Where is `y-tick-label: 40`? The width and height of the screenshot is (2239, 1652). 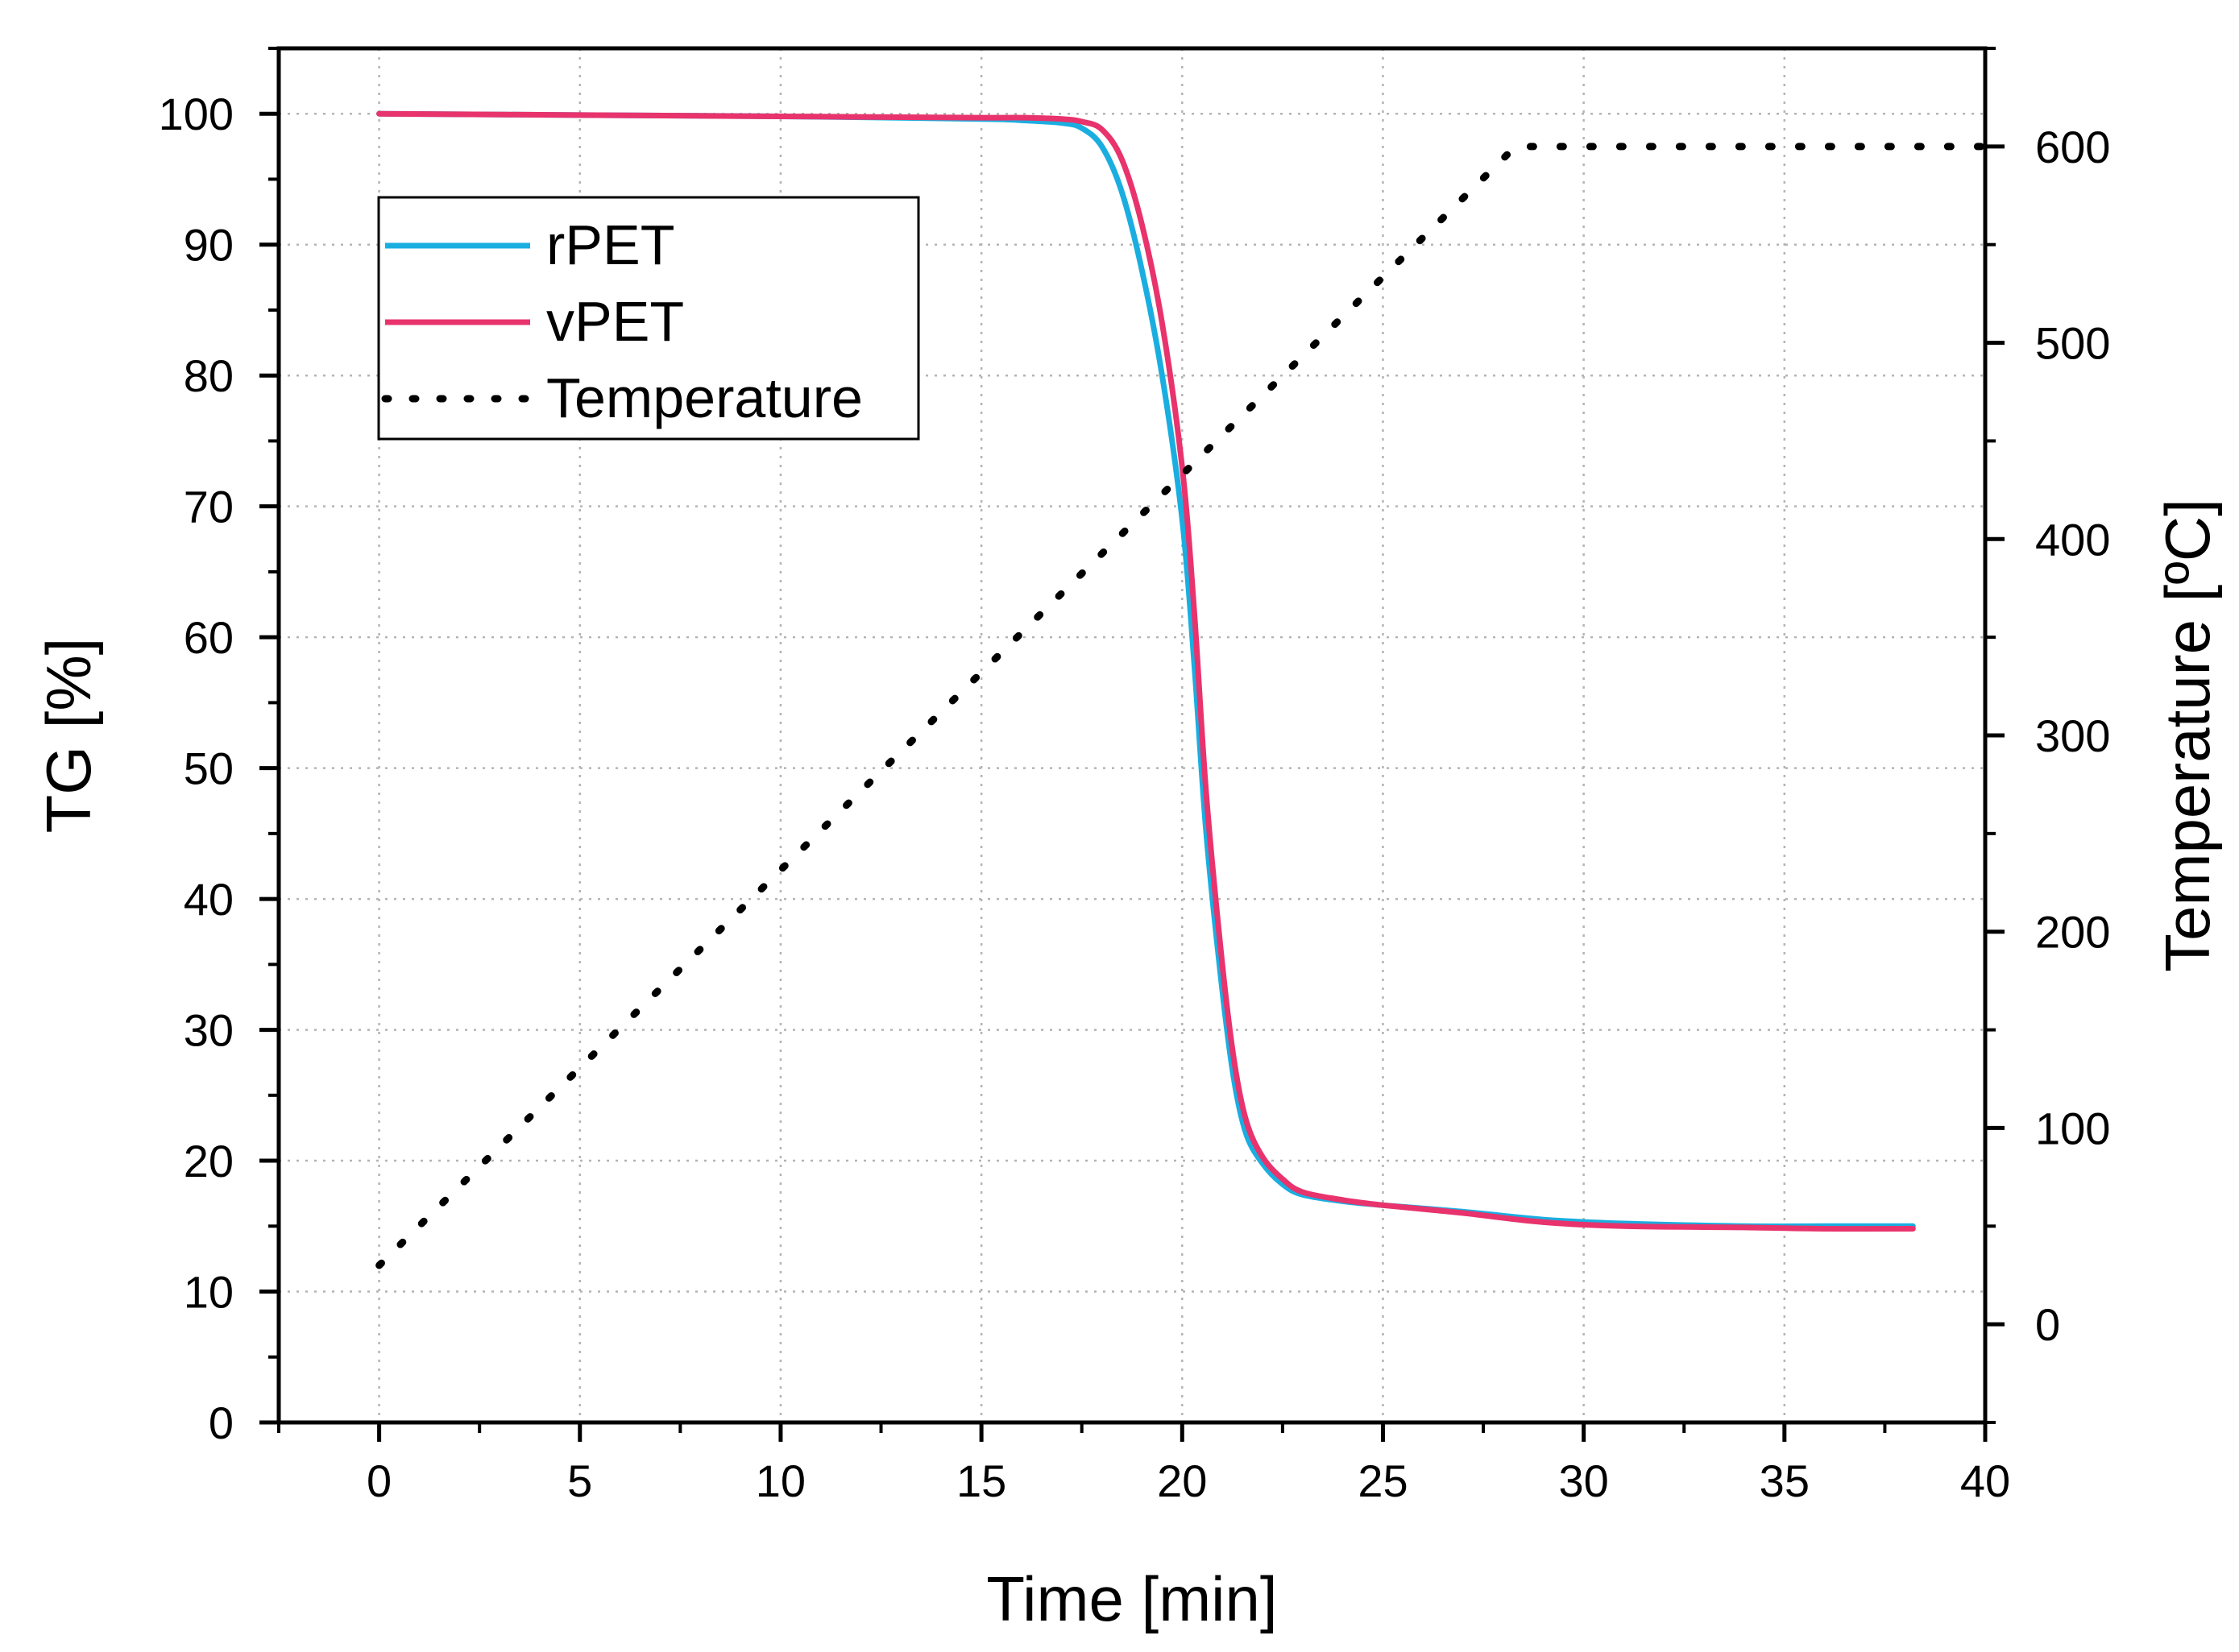 y-tick-label: 40 is located at coordinates (209, 899).